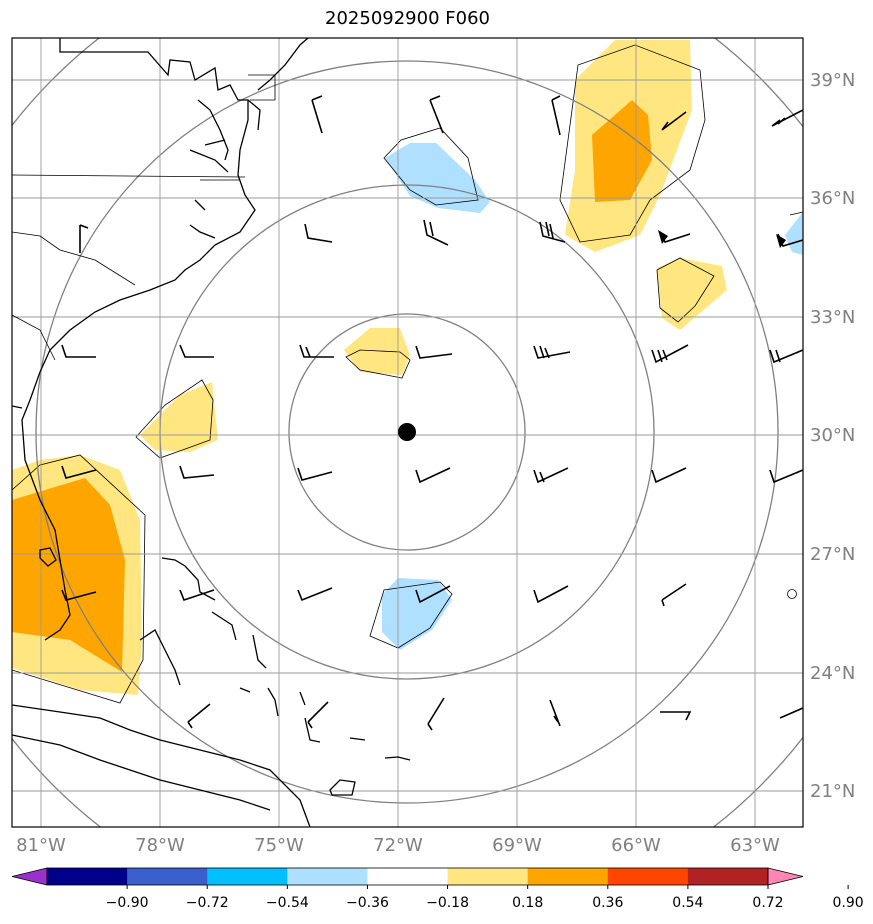 The width and height of the screenshot is (873, 924). What do you see at coordinates (832, 791) in the screenshot?
I see `lat-label: 21°N` at bounding box center [832, 791].